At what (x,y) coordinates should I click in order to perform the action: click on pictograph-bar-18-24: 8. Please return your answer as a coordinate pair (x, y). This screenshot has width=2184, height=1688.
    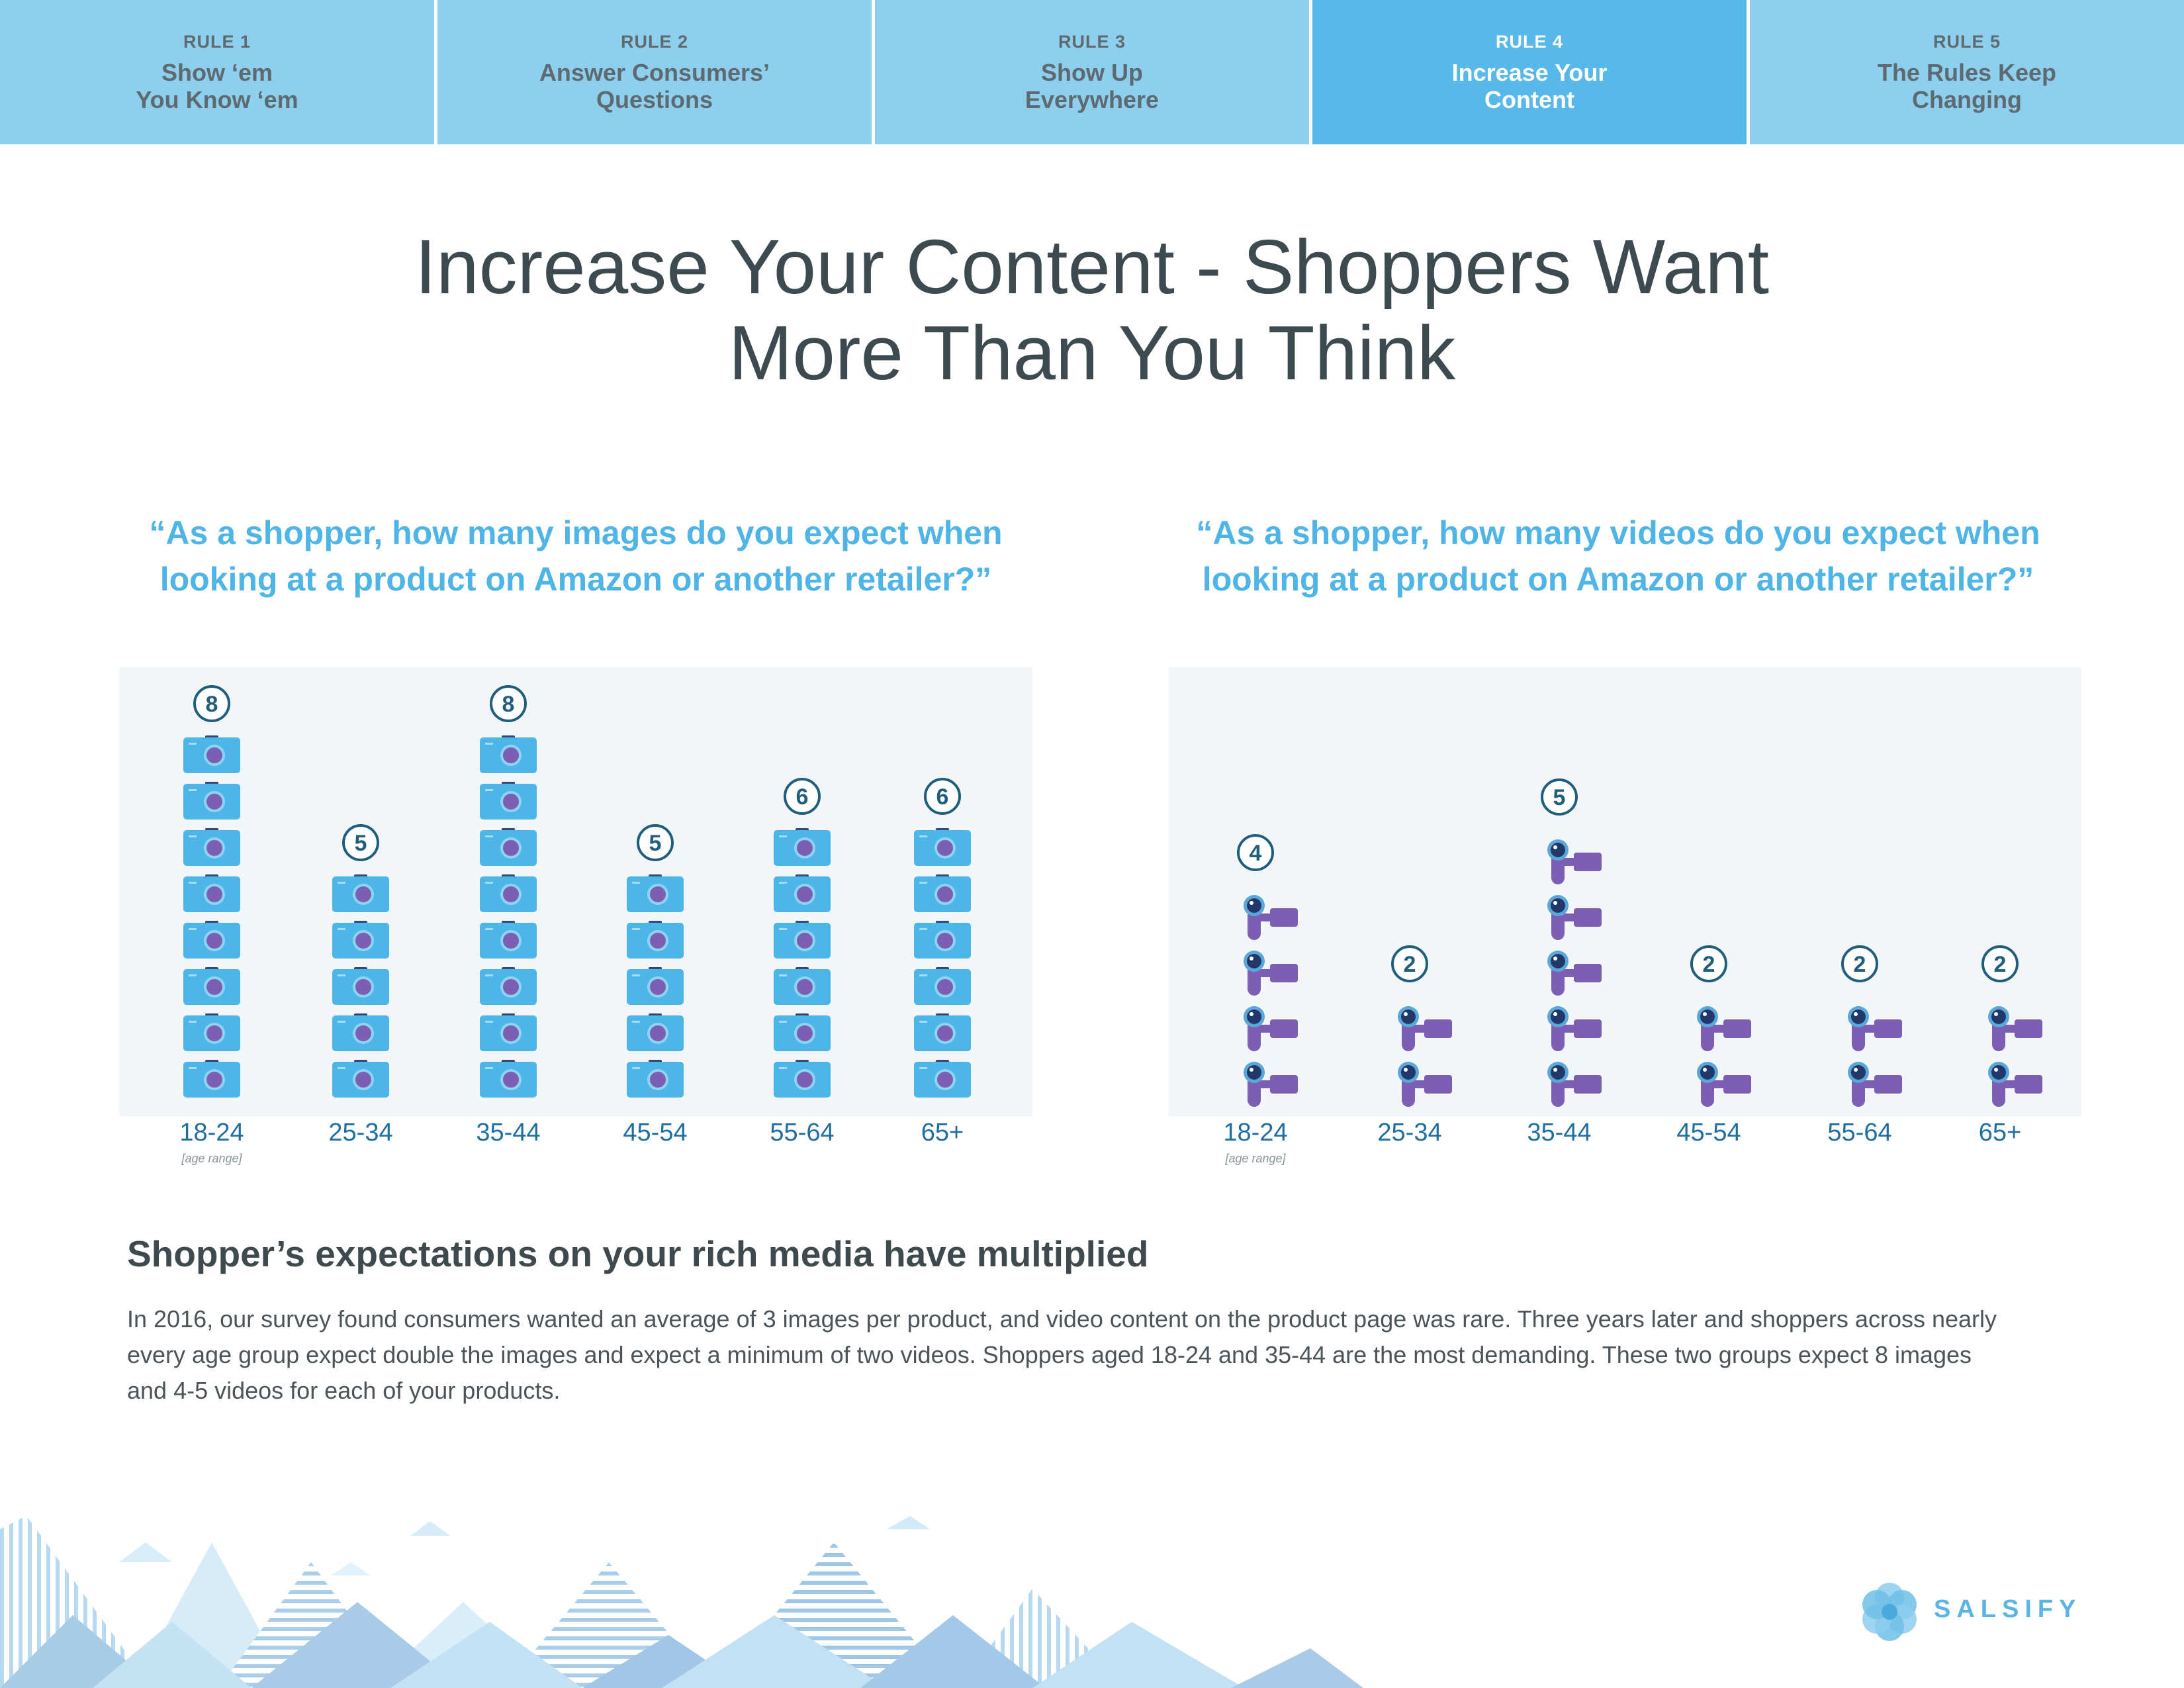
    Looking at the image, I should click on (211, 891).